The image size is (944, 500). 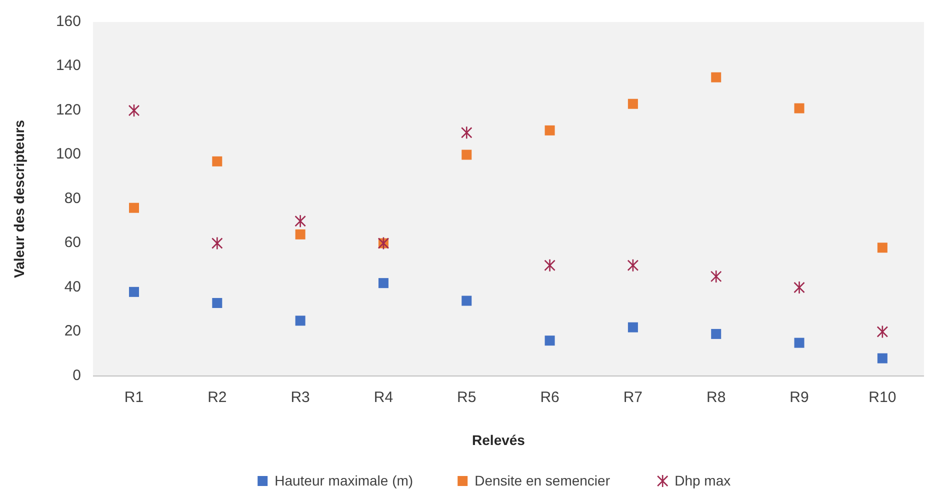 I want to click on x-tick-label: R7, so click(x=633, y=397).